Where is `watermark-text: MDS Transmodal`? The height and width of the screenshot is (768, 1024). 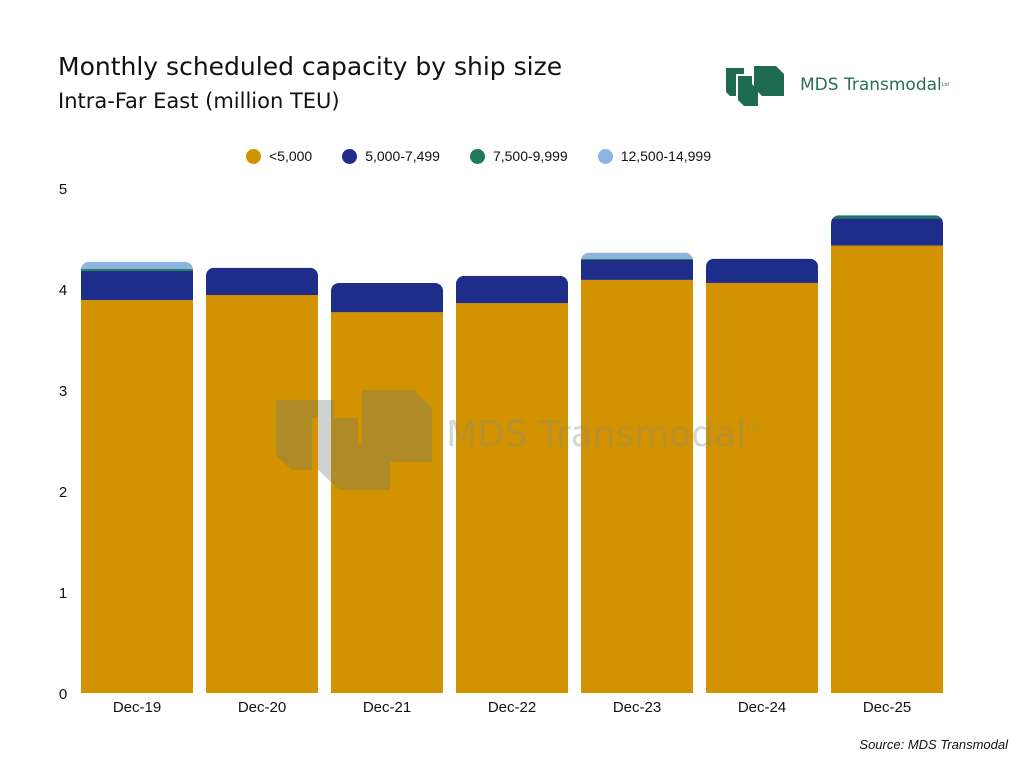 watermark-text: MDS Transmodal is located at coordinates (596, 434).